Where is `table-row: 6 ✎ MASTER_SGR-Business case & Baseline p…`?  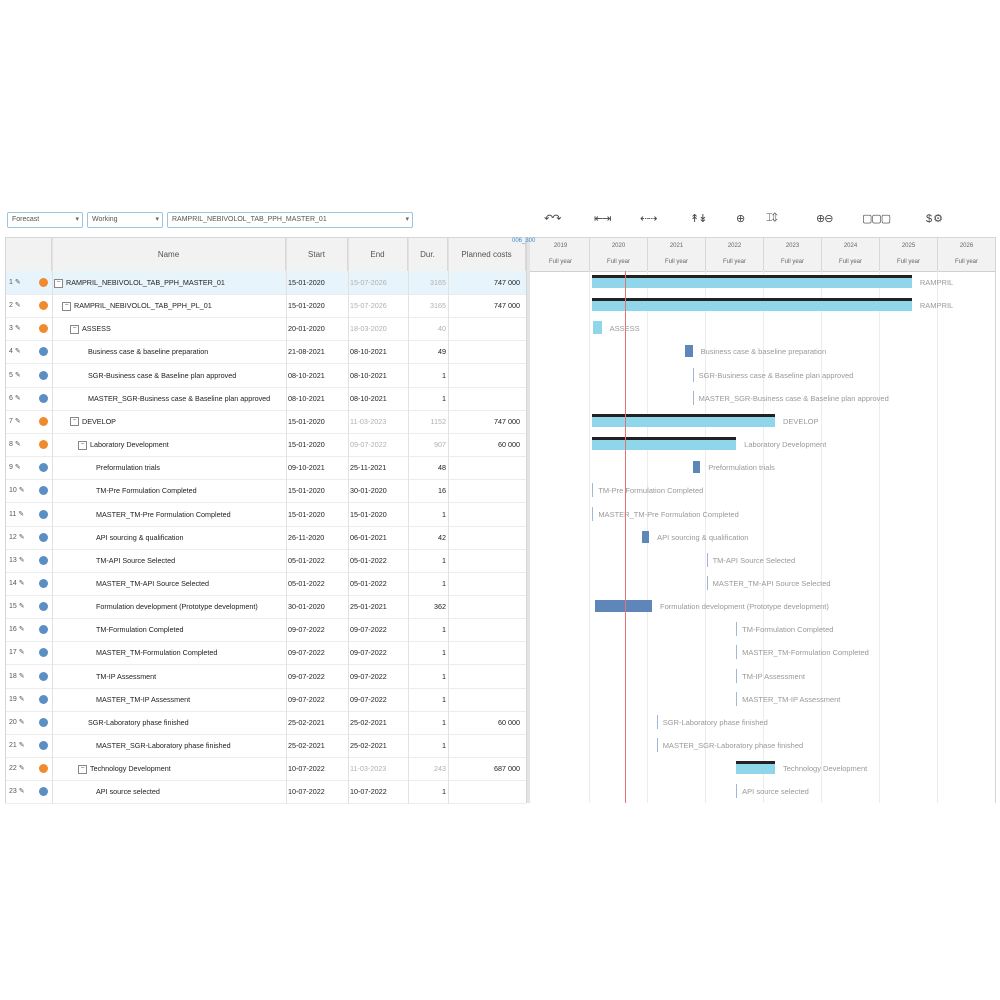 table-row: 6 ✎ MASTER_SGR-Business case & Baseline p… is located at coordinates (266, 399).